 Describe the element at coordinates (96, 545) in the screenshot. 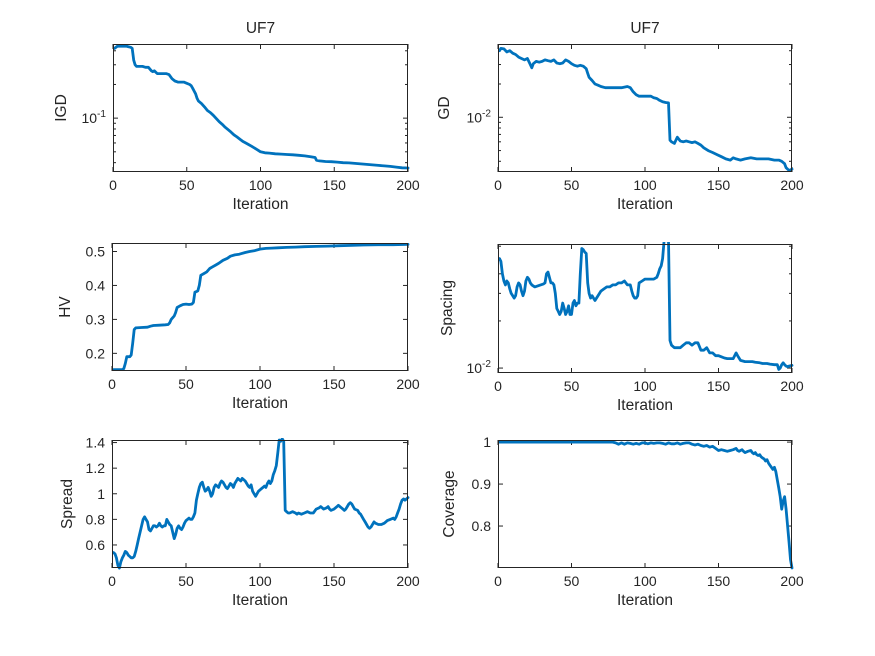

I see `tick-label: 0.6` at that location.